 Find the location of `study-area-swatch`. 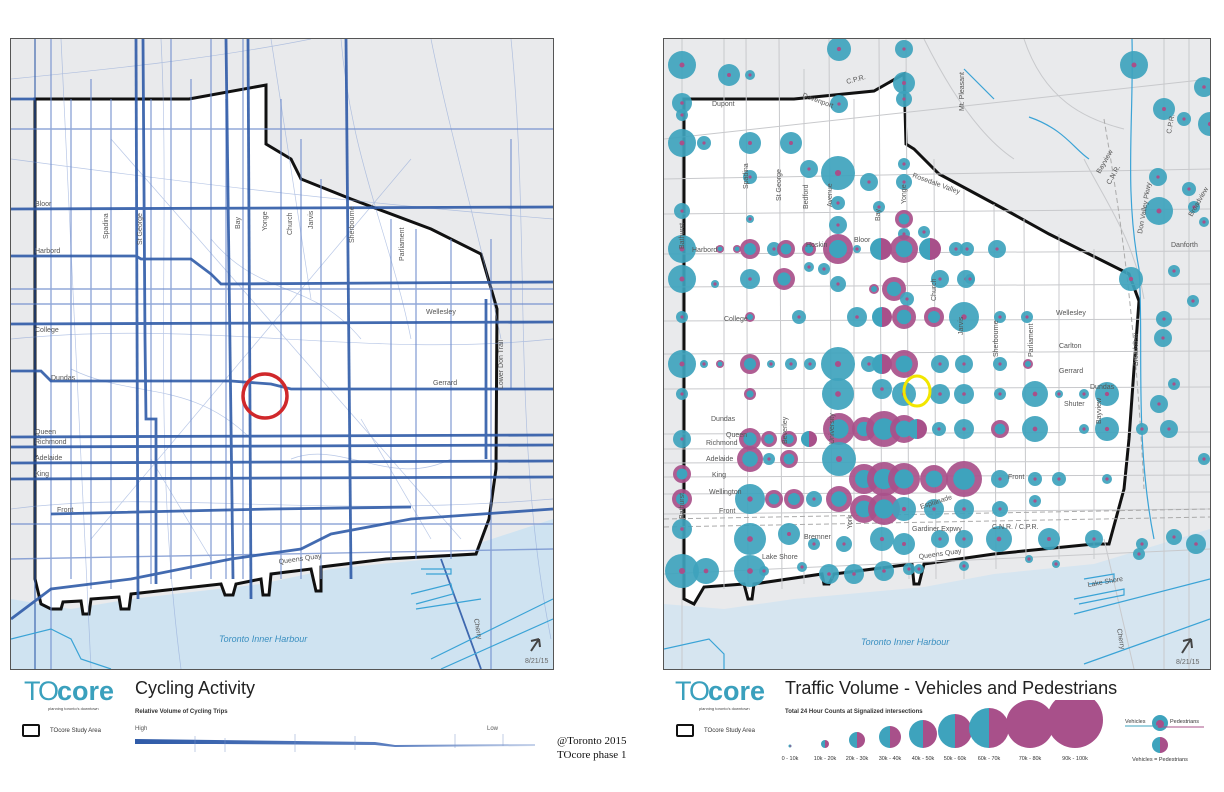

study-area-swatch is located at coordinates (31, 730).